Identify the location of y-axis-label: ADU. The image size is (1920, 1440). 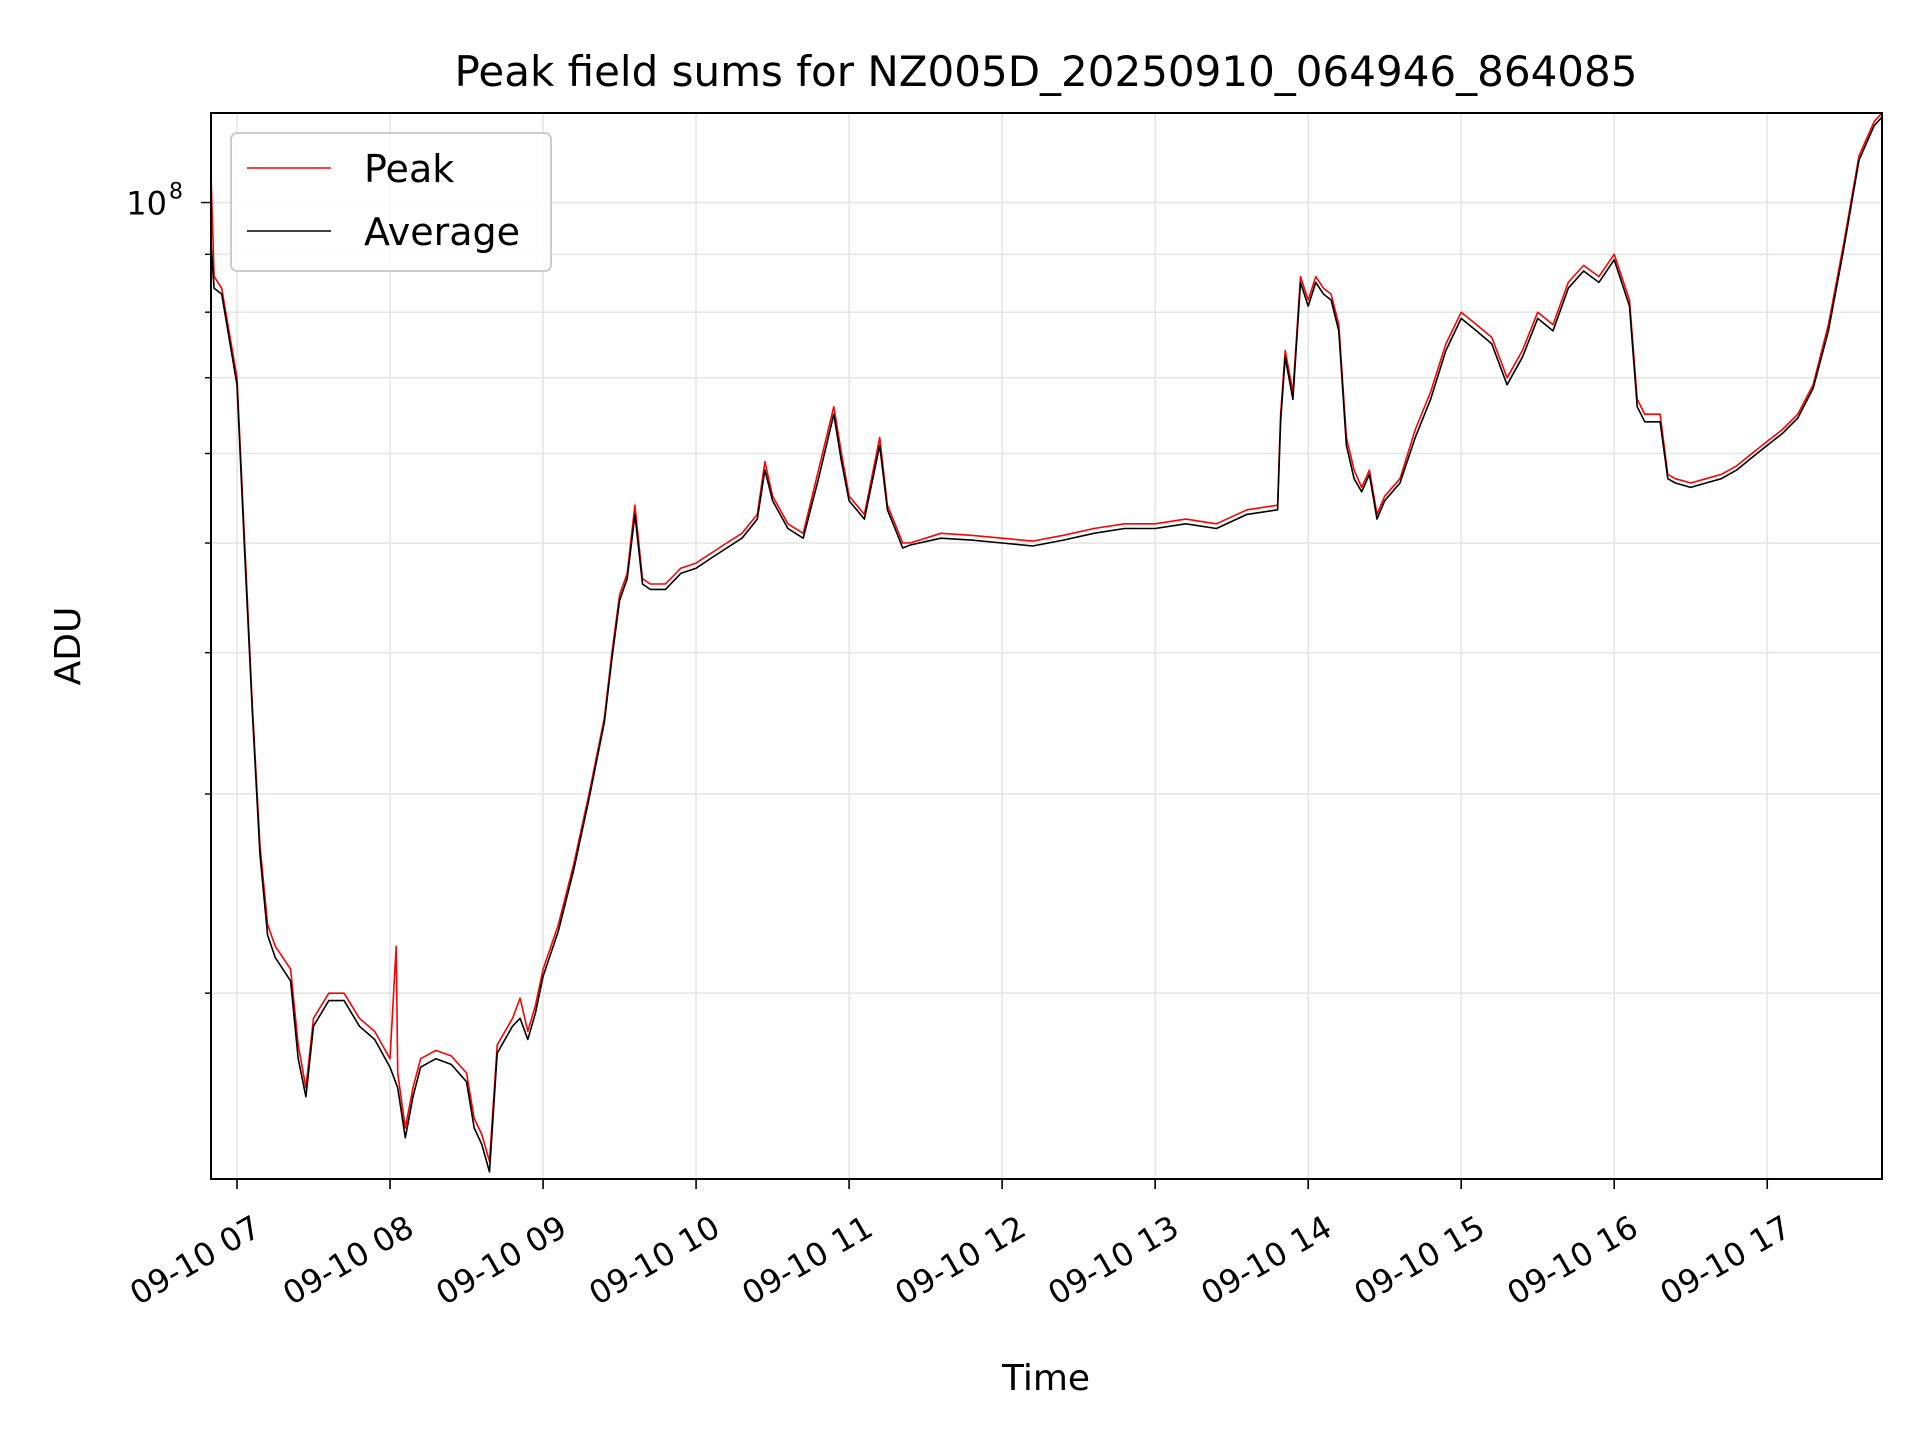
(68, 646).